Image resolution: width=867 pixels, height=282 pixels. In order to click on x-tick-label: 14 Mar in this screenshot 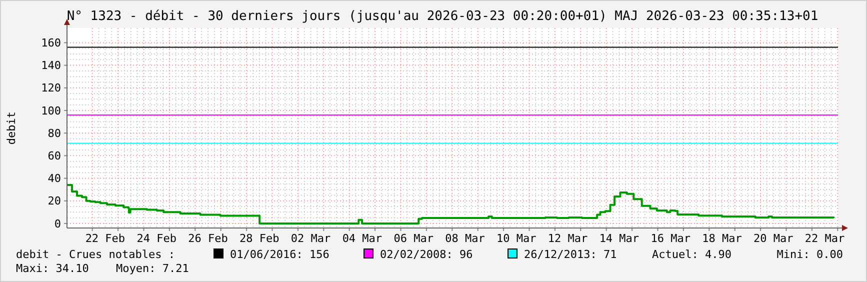, I will do `click(619, 238)`.